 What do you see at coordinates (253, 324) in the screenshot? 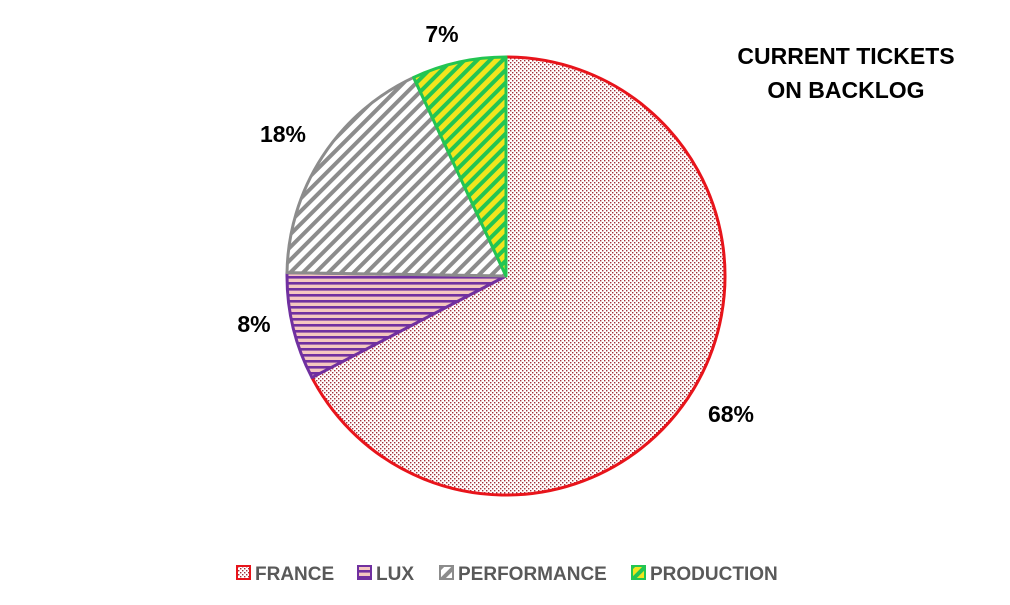
I see `data-label-lux: 8%` at bounding box center [253, 324].